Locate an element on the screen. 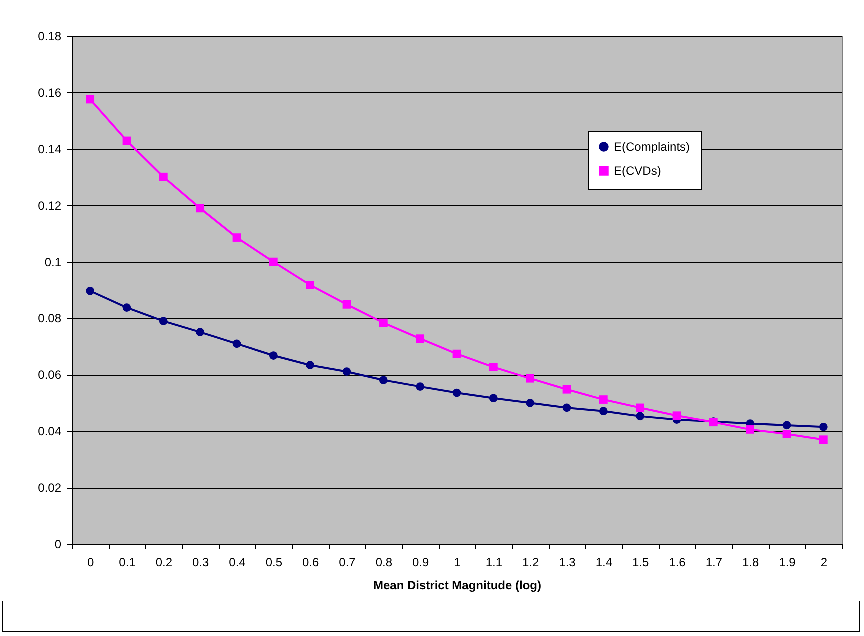  x-tick-label: 0 is located at coordinates (90, 563).